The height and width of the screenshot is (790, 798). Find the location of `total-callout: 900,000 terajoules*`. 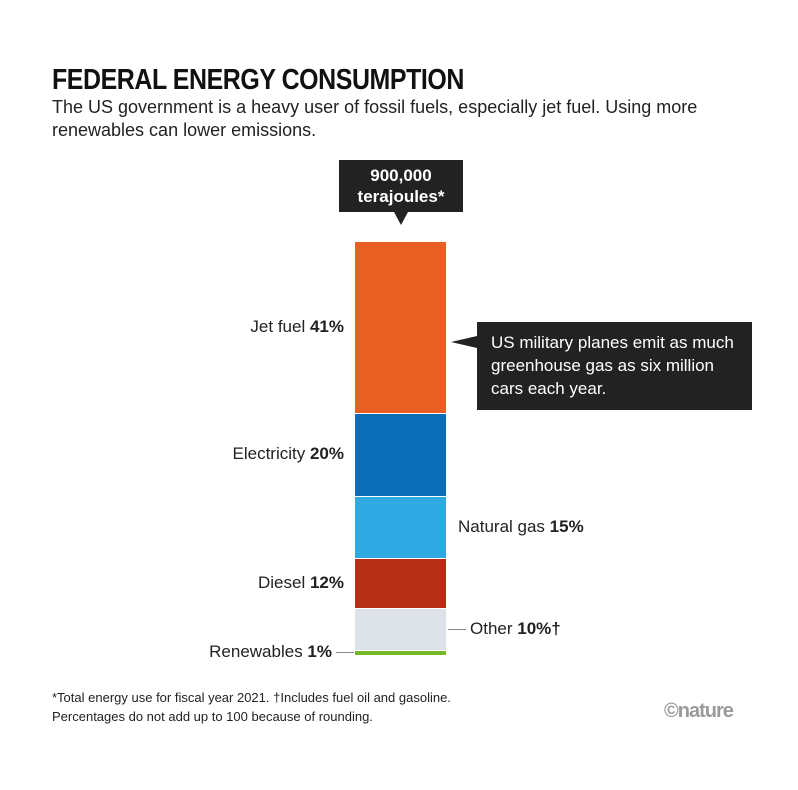

total-callout: 900,000 terajoules* is located at coordinates (401, 192).